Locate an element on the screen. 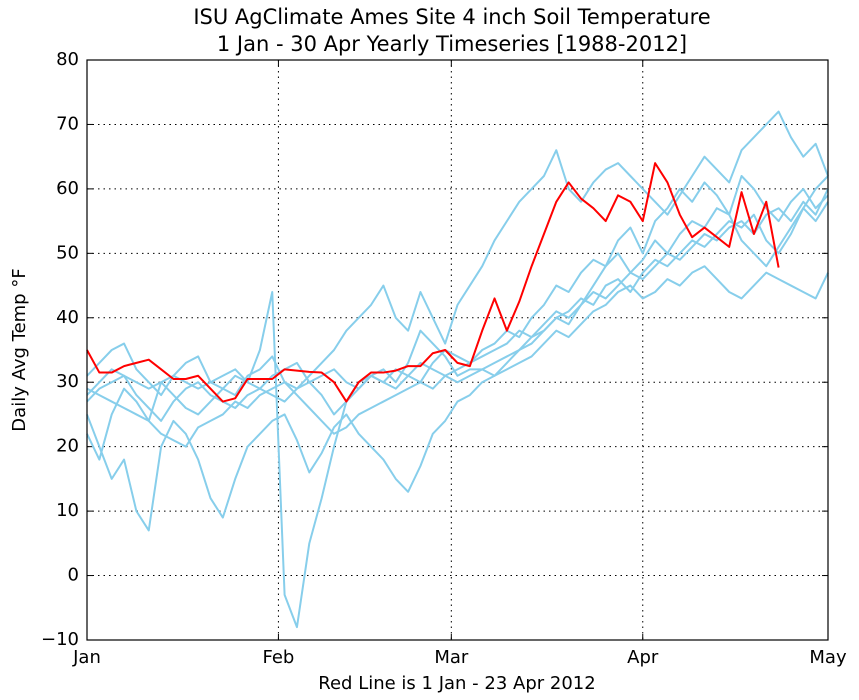 The image size is (859, 700). y-tick-label: 40 is located at coordinates (67, 317).